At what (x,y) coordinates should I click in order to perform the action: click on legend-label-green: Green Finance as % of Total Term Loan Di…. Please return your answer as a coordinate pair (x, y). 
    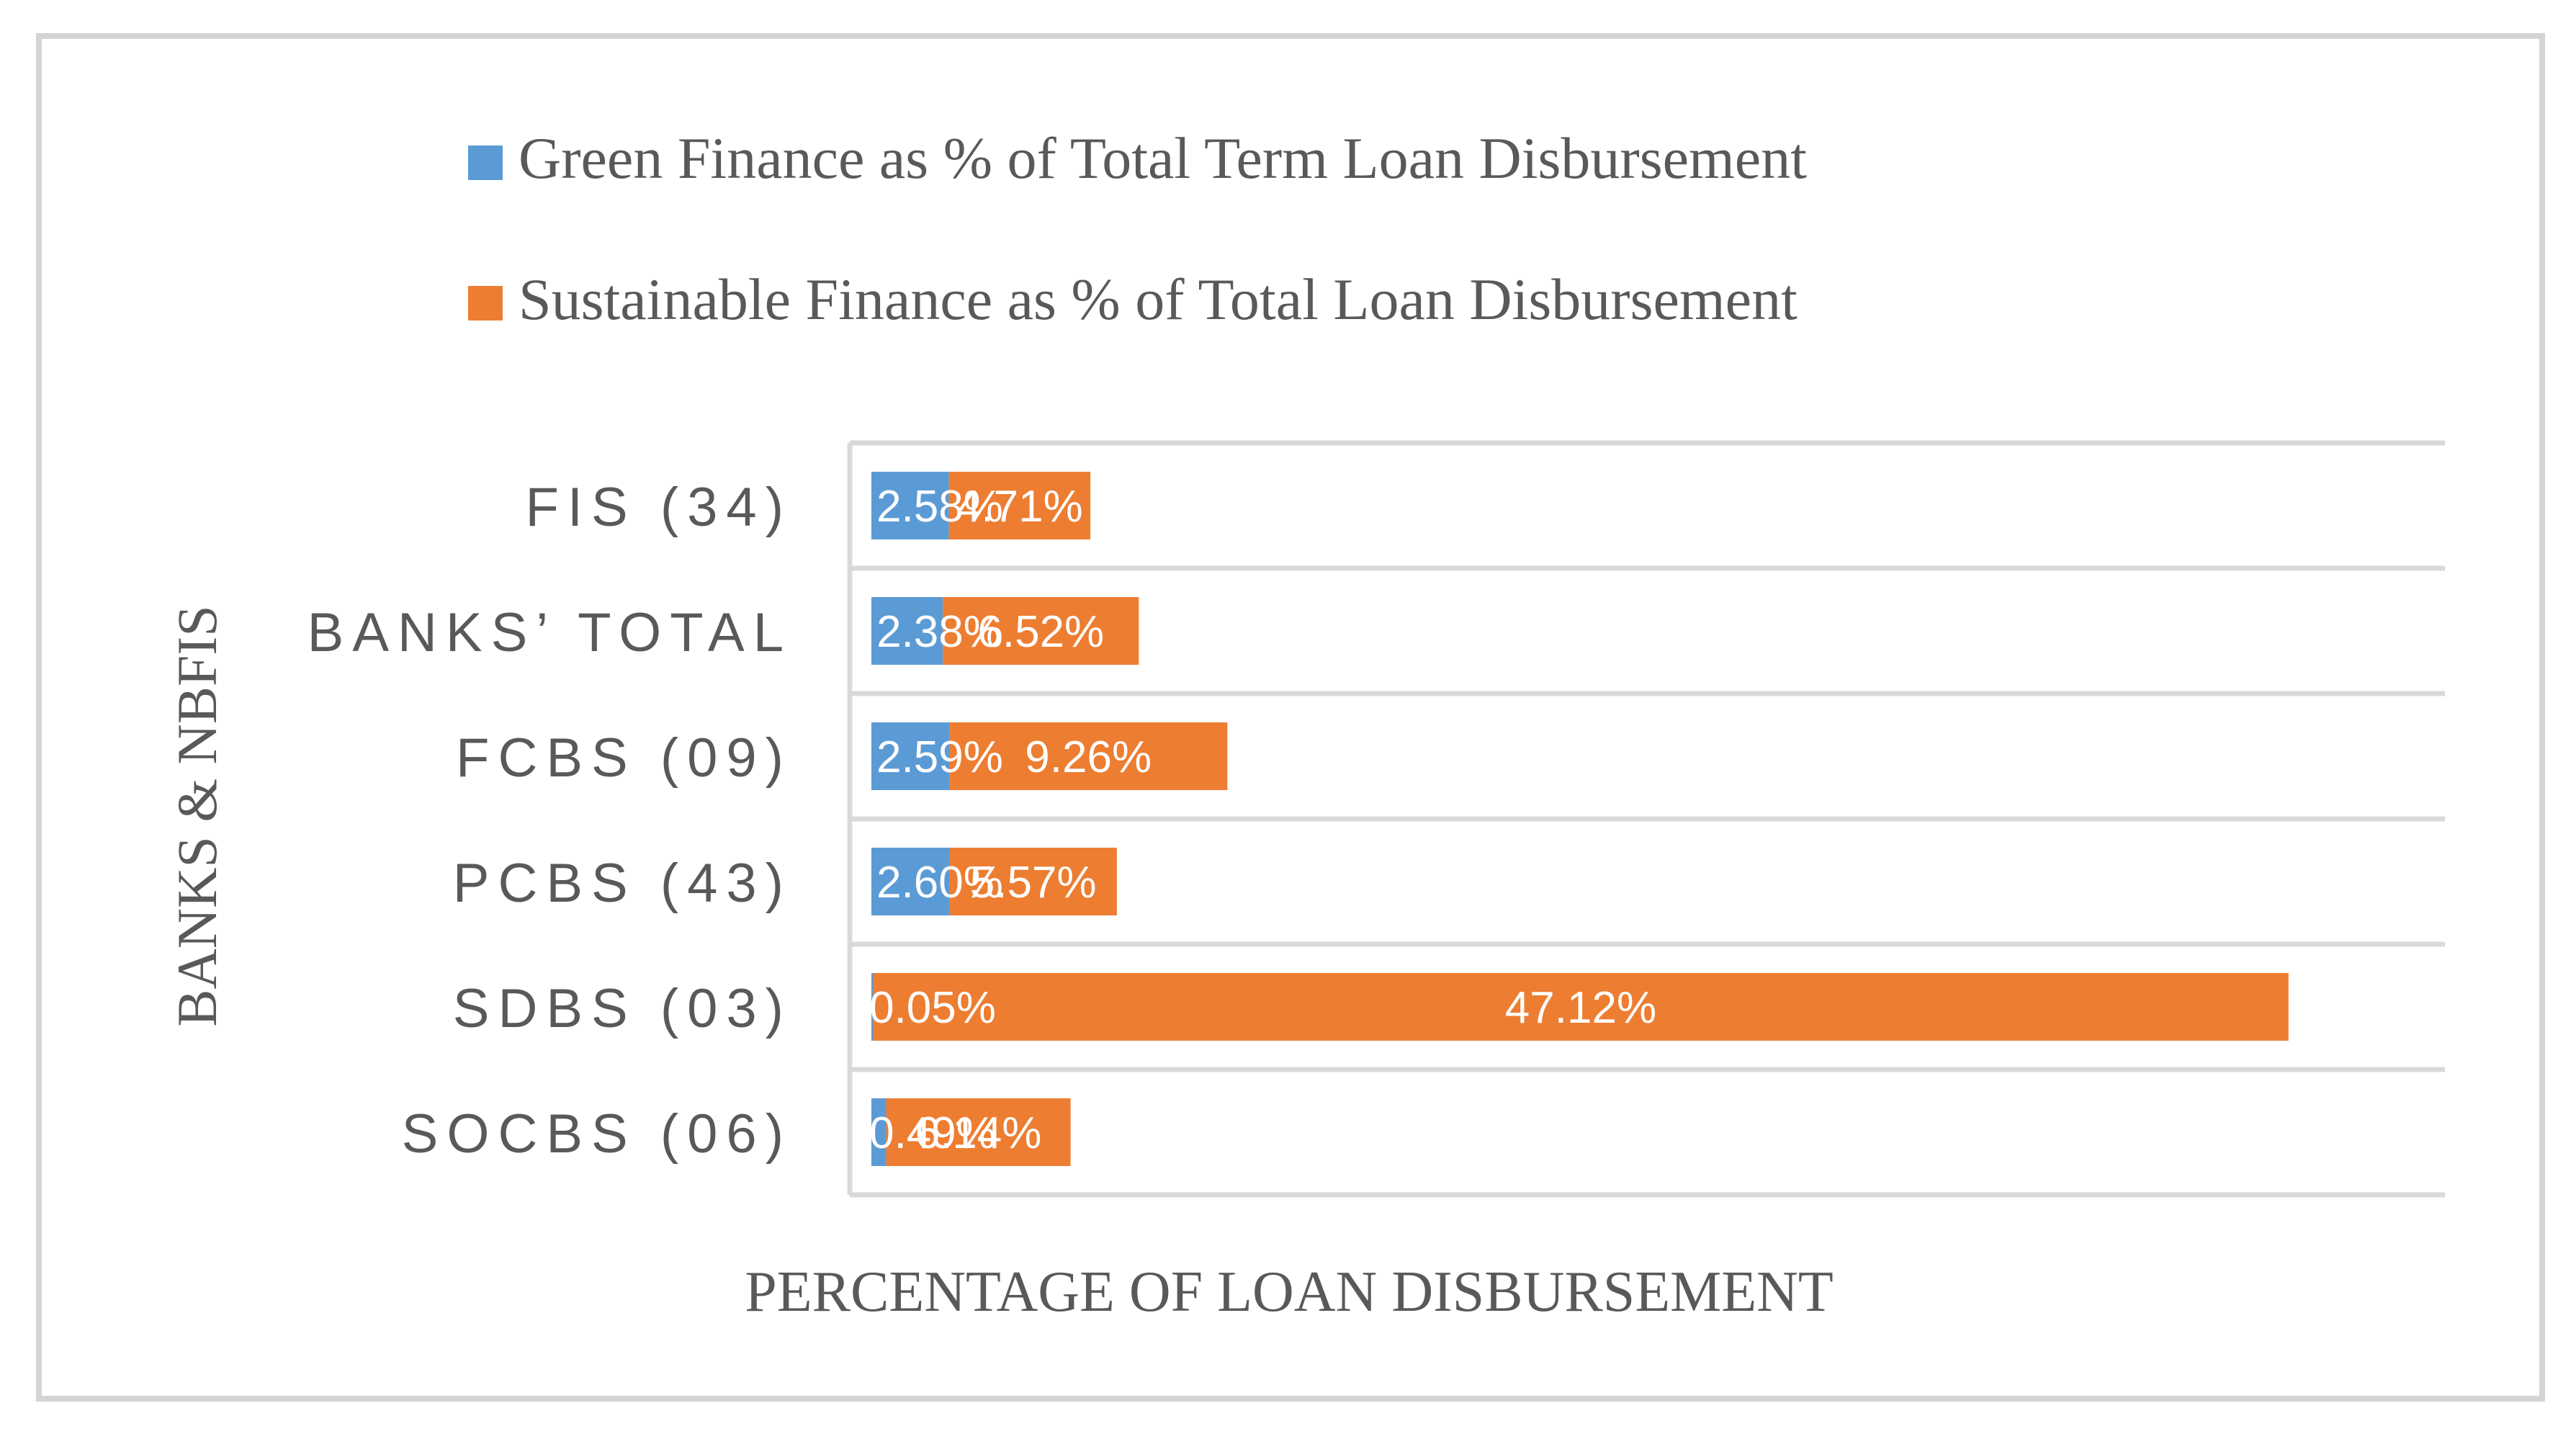
    Looking at the image, I should click on (1163, 158).